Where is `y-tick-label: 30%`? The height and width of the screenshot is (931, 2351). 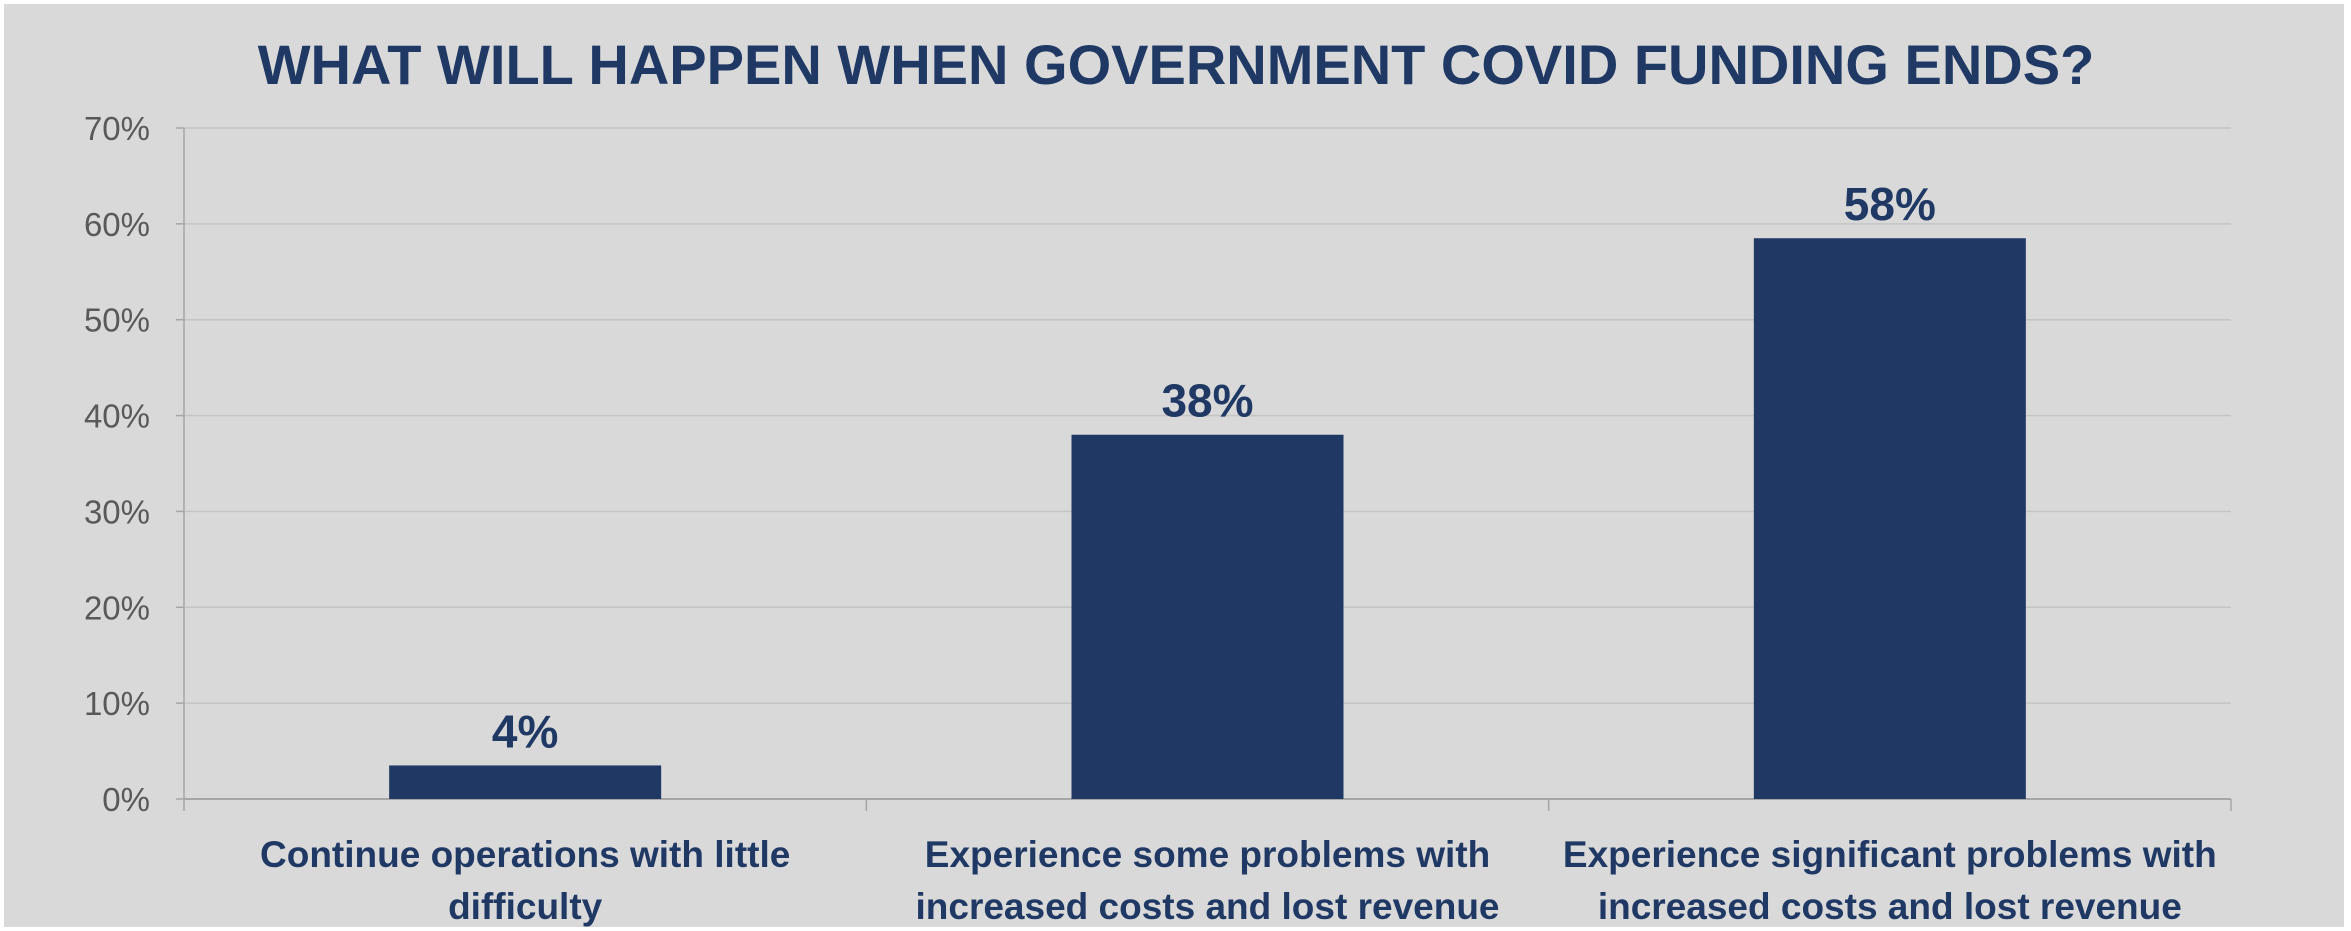
y-tick-label: 30% is located at coordinates (117, 511).